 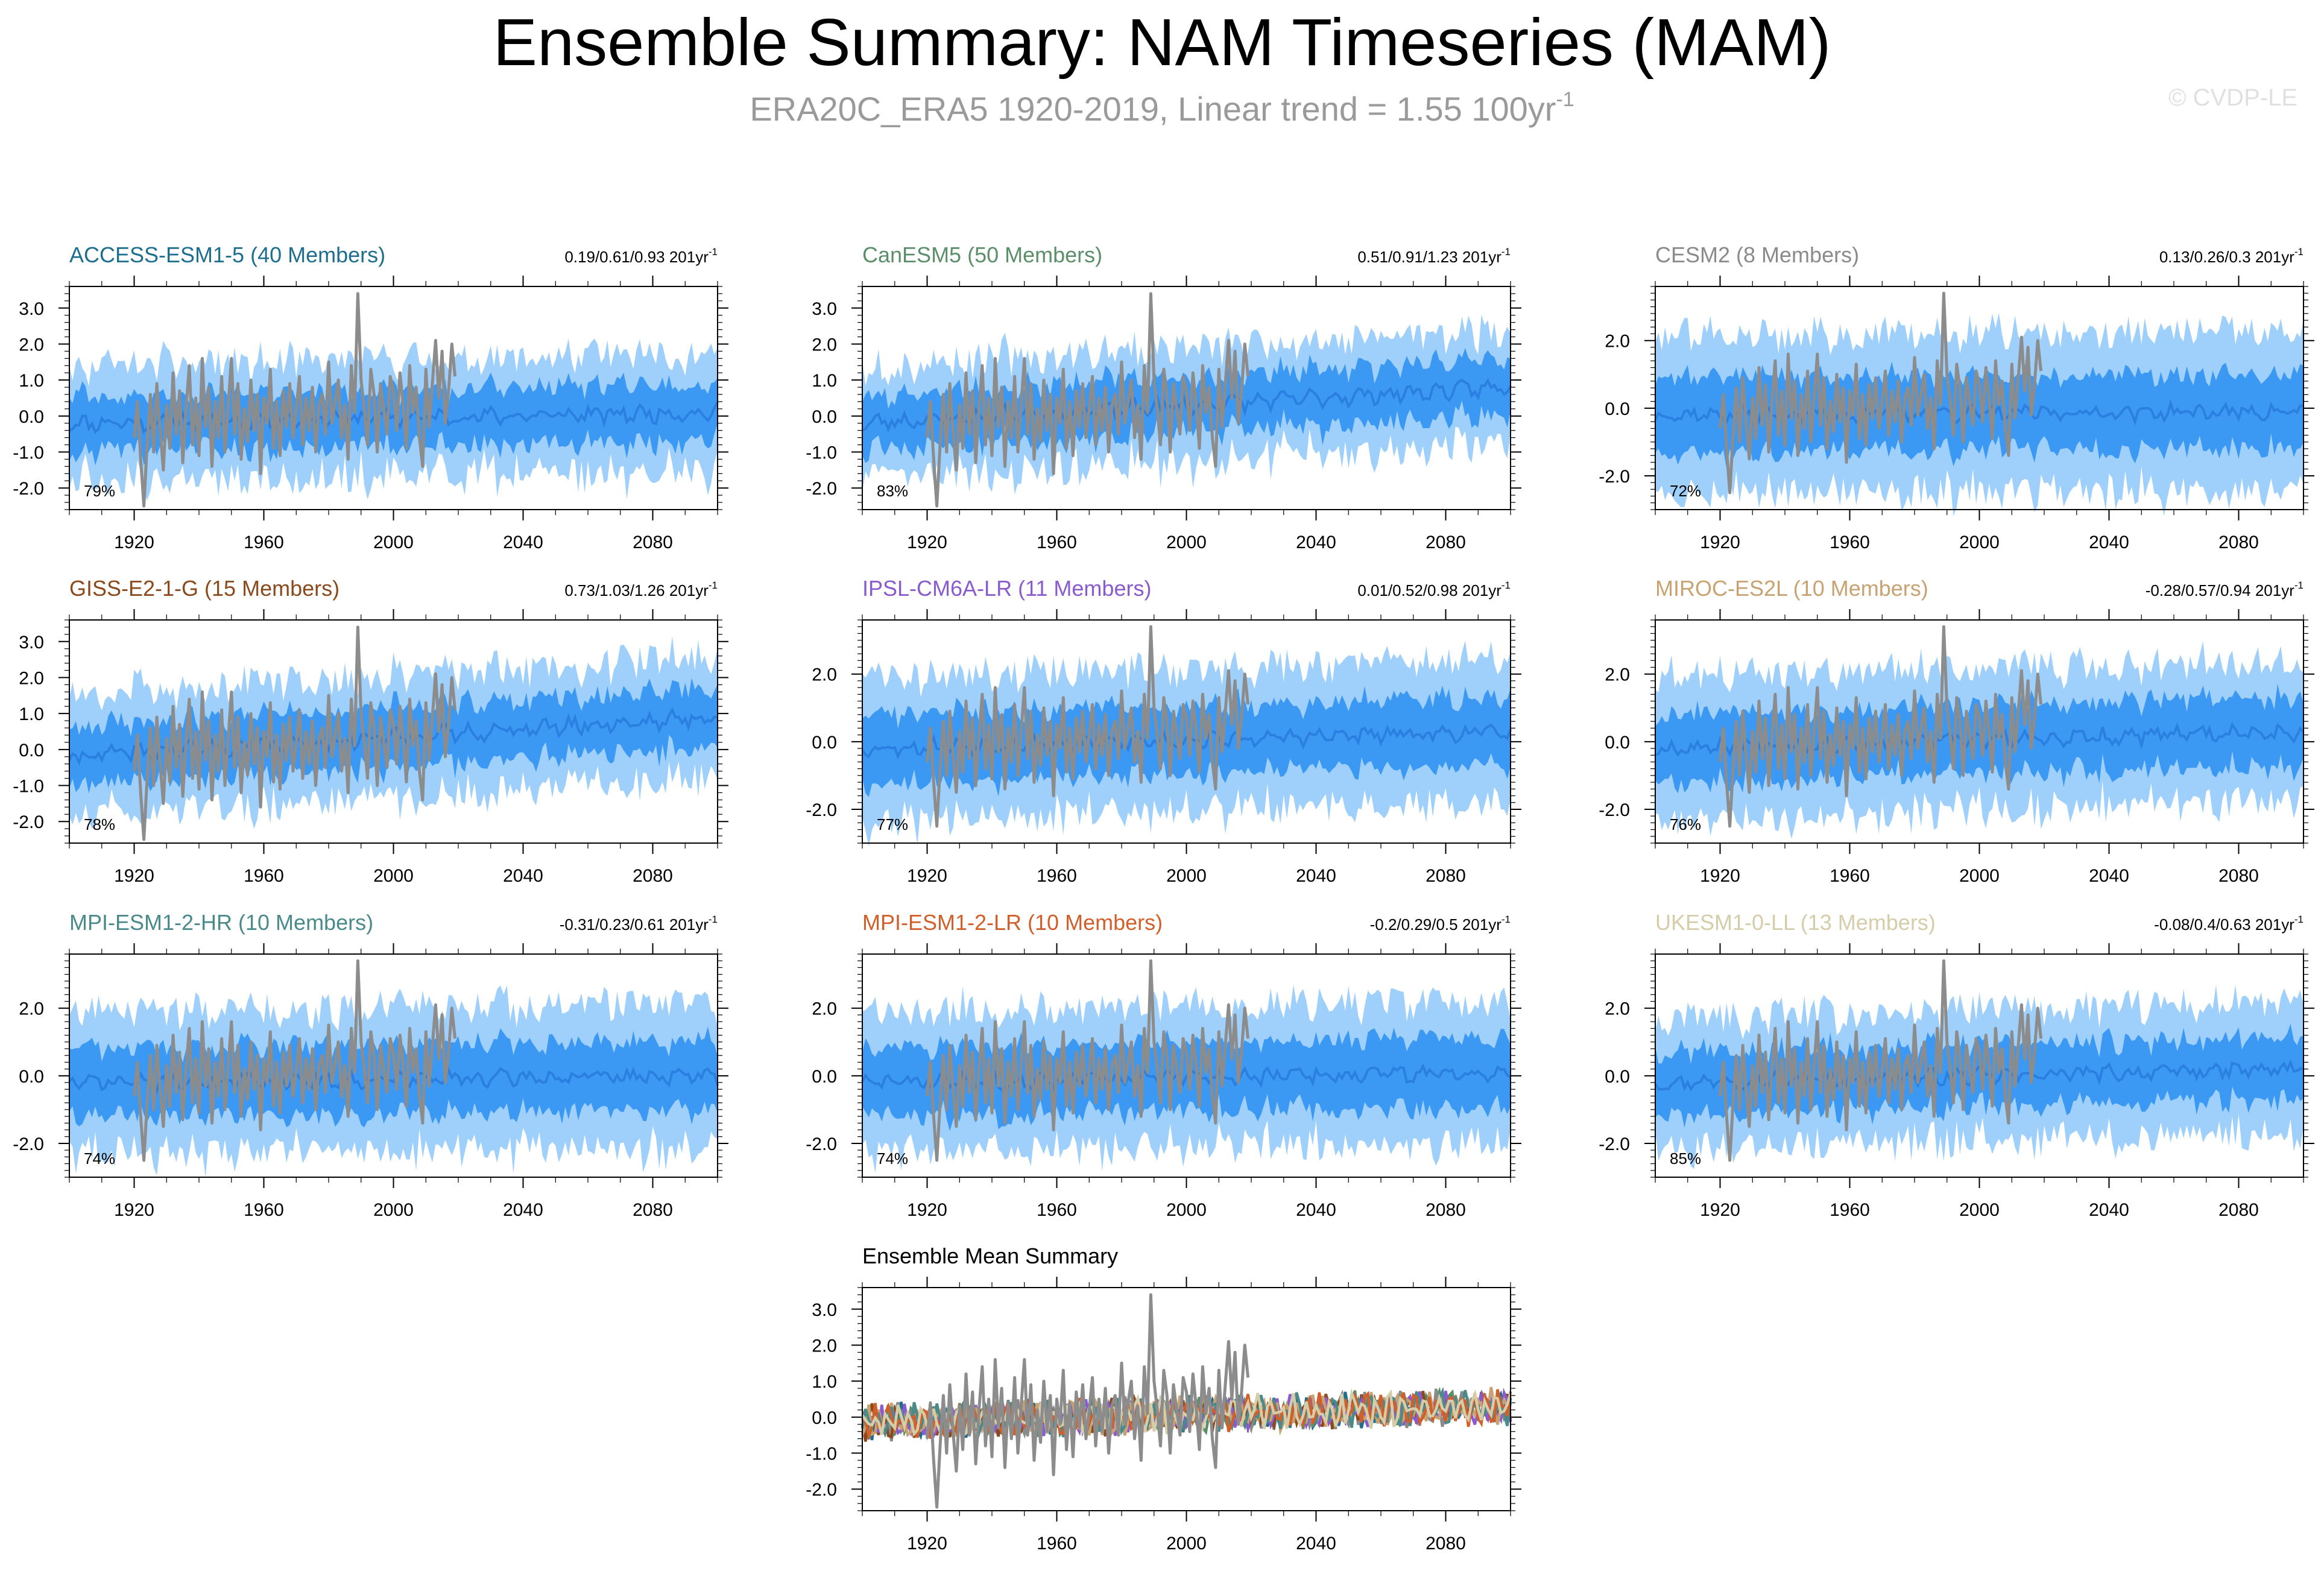 What do you see at coordinates (824, 309) in the screenshot?
I see `panel-y-tick-label: 3.0` at bounding box center [824, 309].